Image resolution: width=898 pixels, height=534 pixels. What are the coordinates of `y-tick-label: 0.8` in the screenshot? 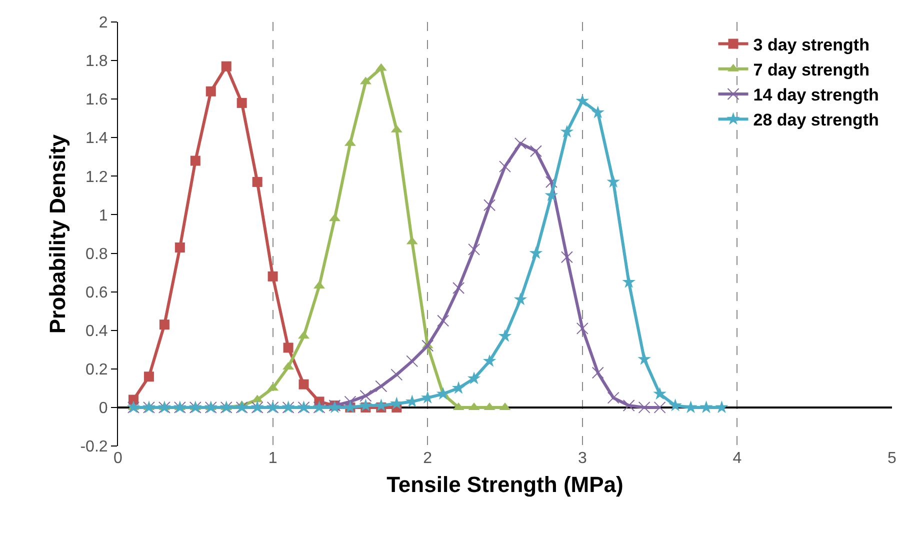 It's located at (97, 254).